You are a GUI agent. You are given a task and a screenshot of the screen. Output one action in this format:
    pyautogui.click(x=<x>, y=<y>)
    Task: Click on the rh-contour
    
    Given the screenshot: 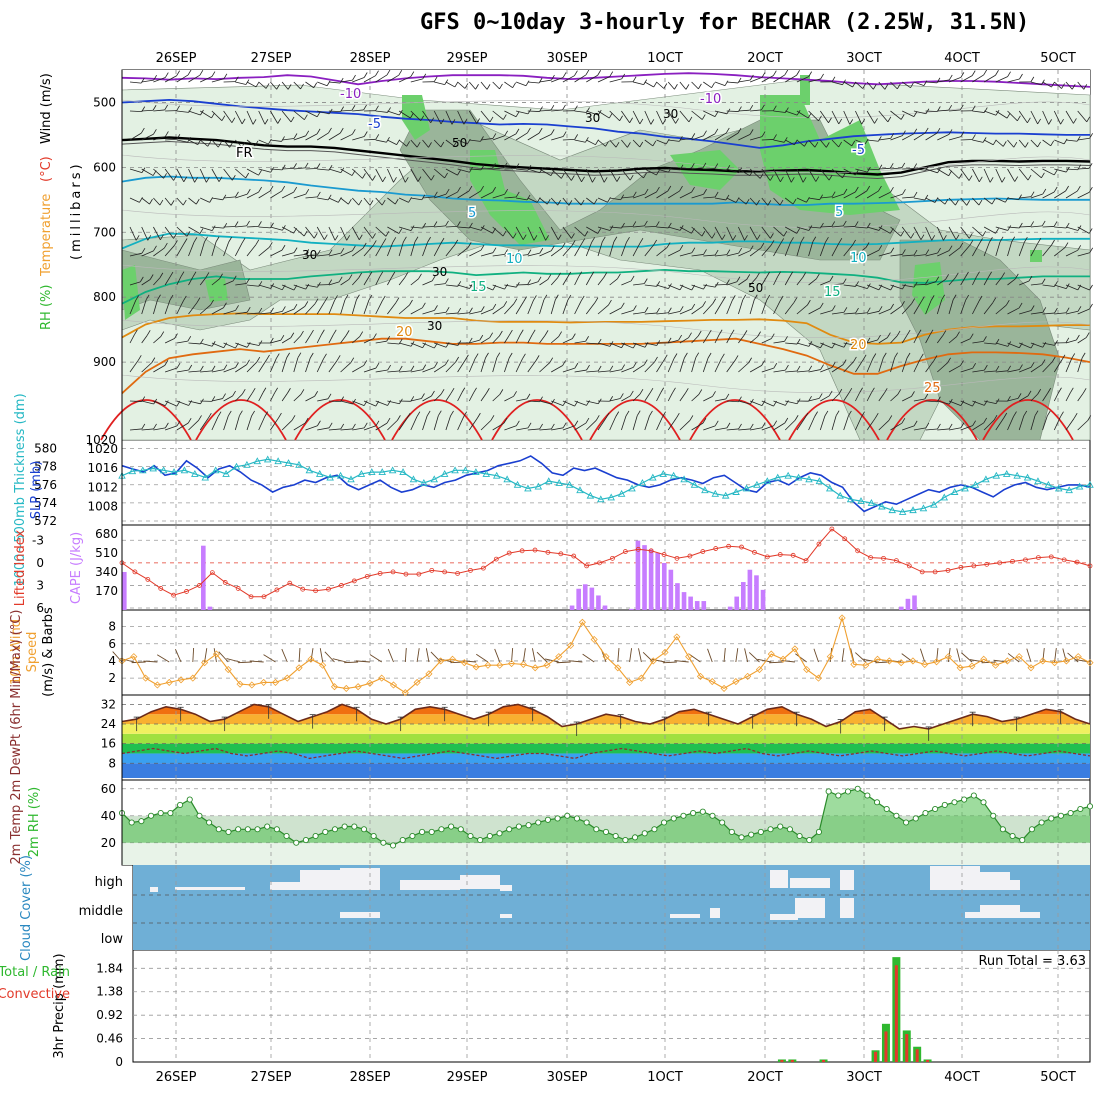 What is the action you would take?
    pyautogui.click(x=606, y=164)
    